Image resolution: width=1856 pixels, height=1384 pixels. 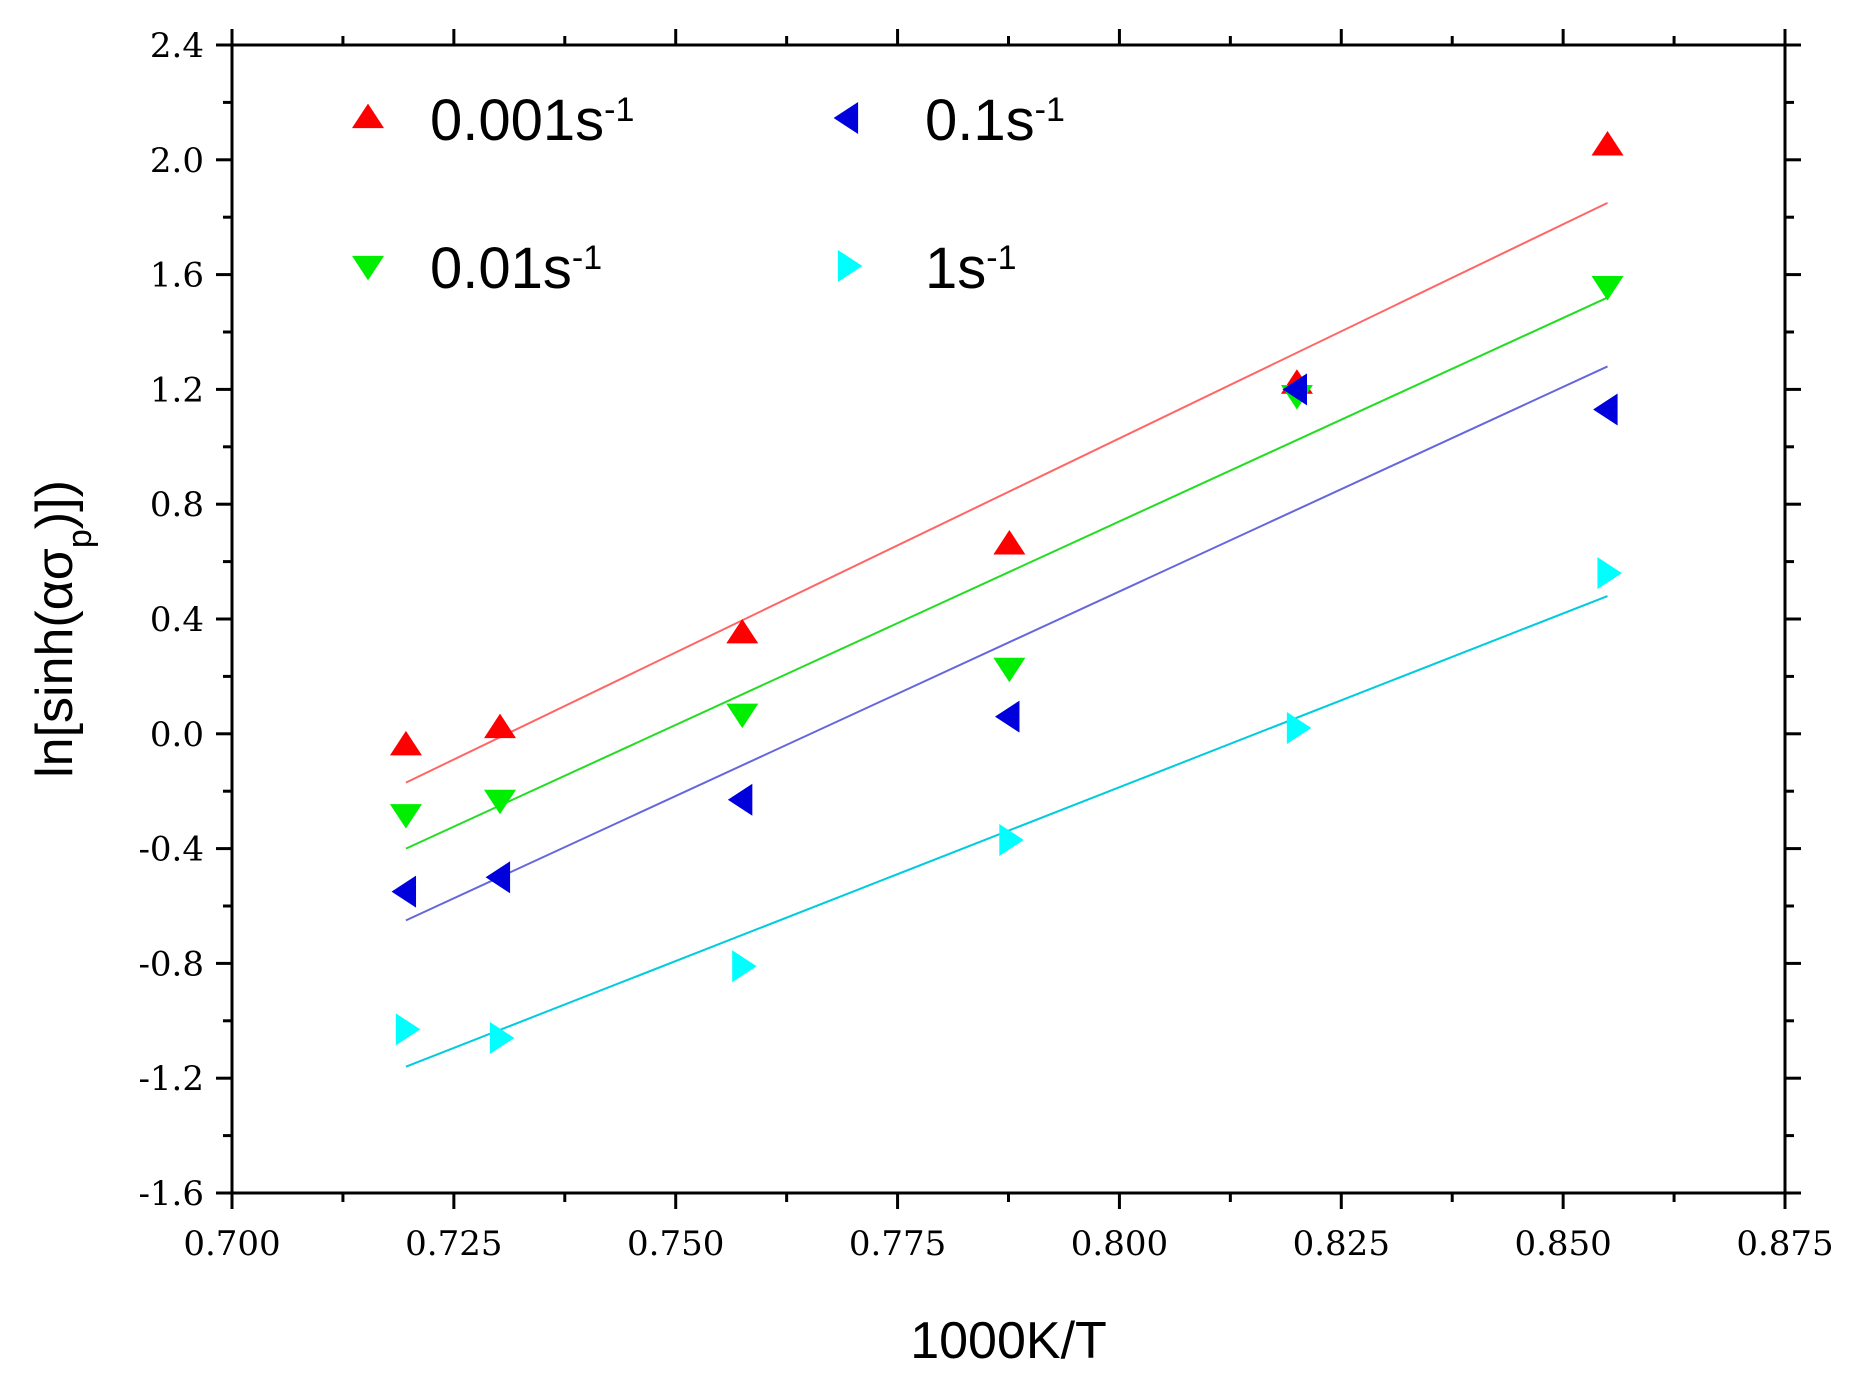 I want to click on y-tick-label: 0.4, so click(x=177, y=620).